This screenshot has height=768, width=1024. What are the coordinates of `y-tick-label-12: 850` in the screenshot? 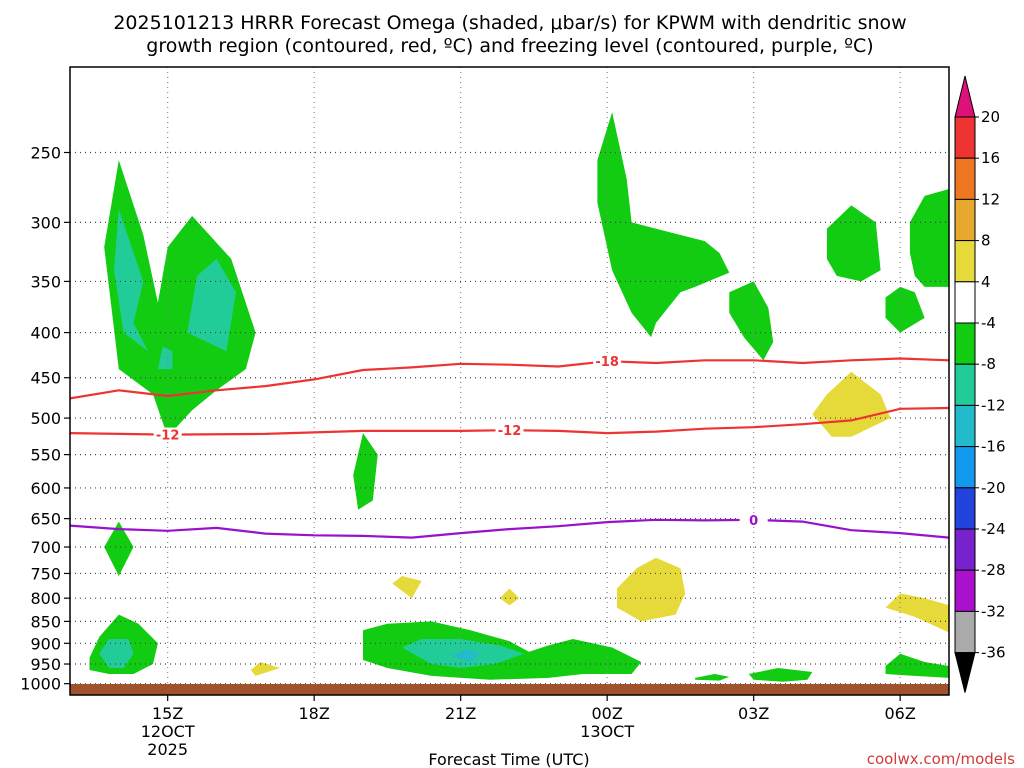 It's located at (45, 621).